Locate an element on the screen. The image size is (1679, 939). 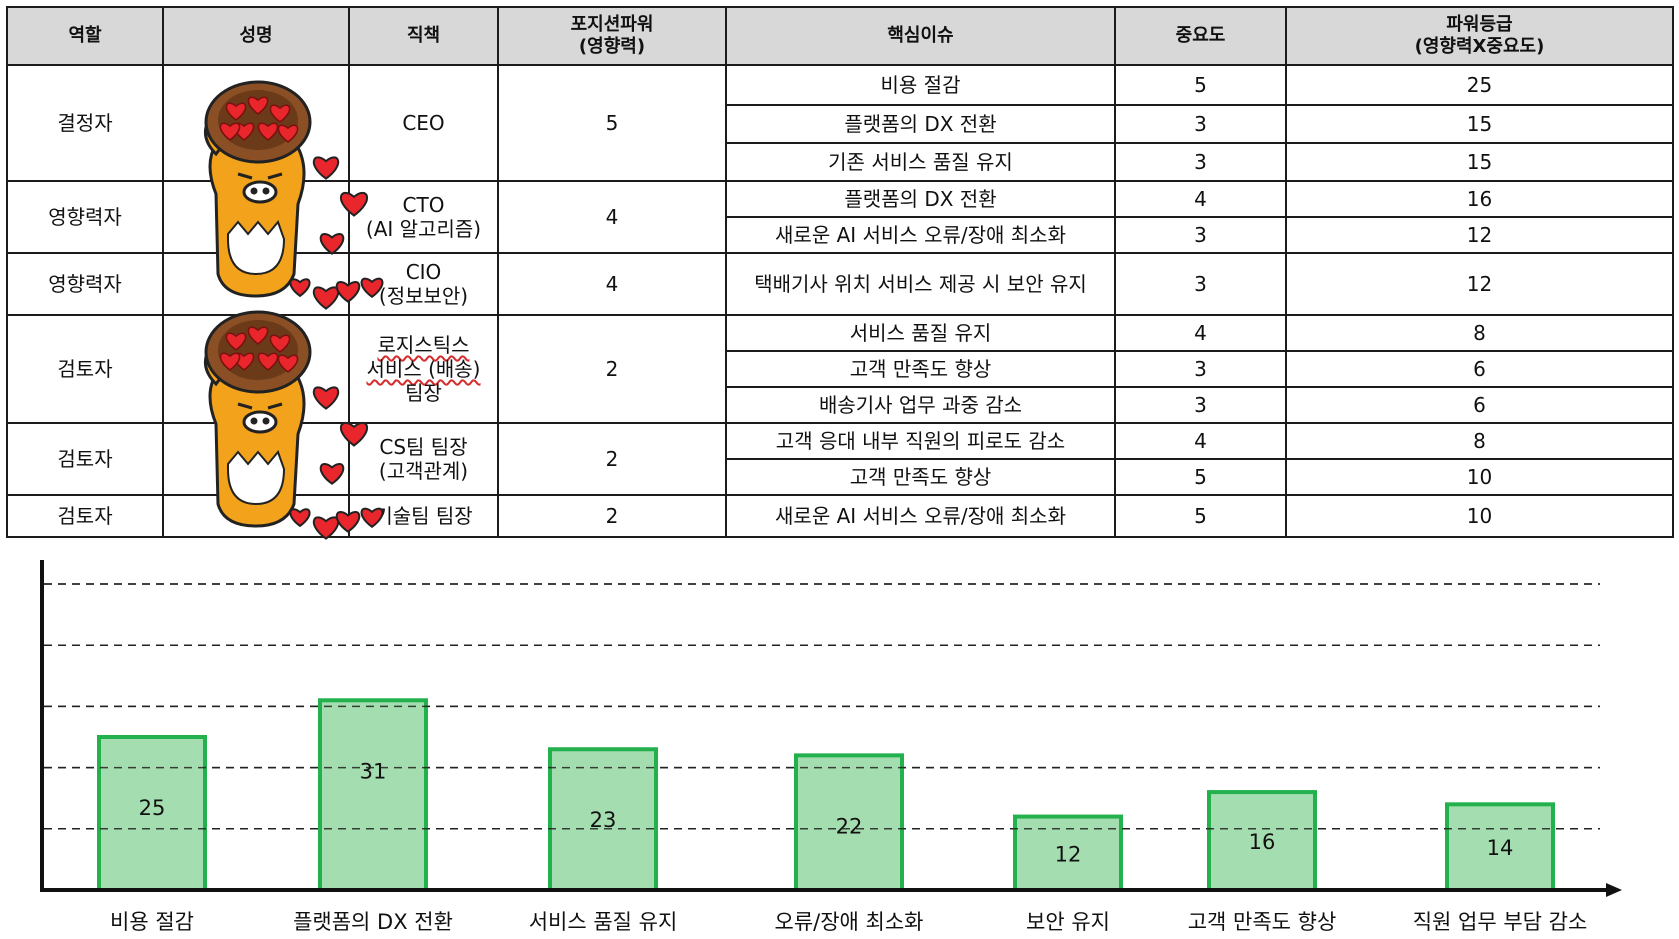
power-grade-cell: 8 is located at coordinates (1479, 441).